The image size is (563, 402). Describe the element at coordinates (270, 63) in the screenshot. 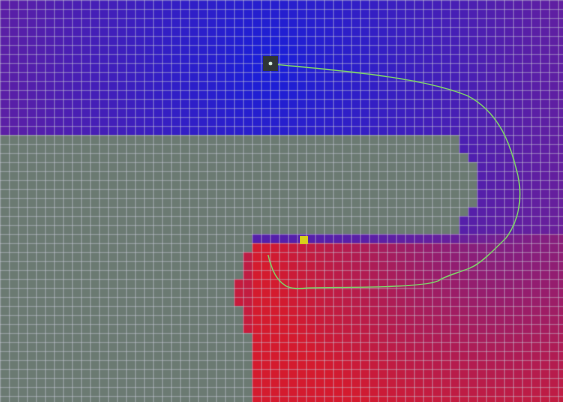

I see `start-node-icon` at that location.